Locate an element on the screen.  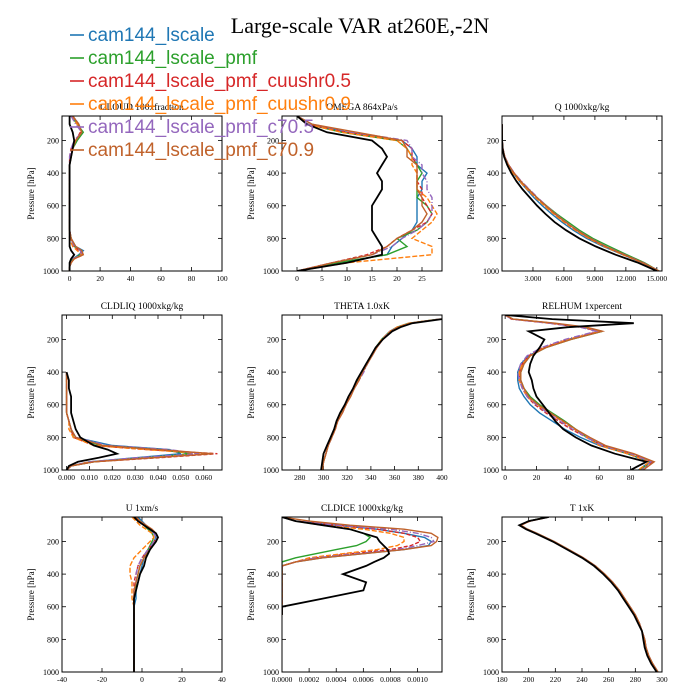
x-tick-label: -40 is located at coordinates (62, 679).